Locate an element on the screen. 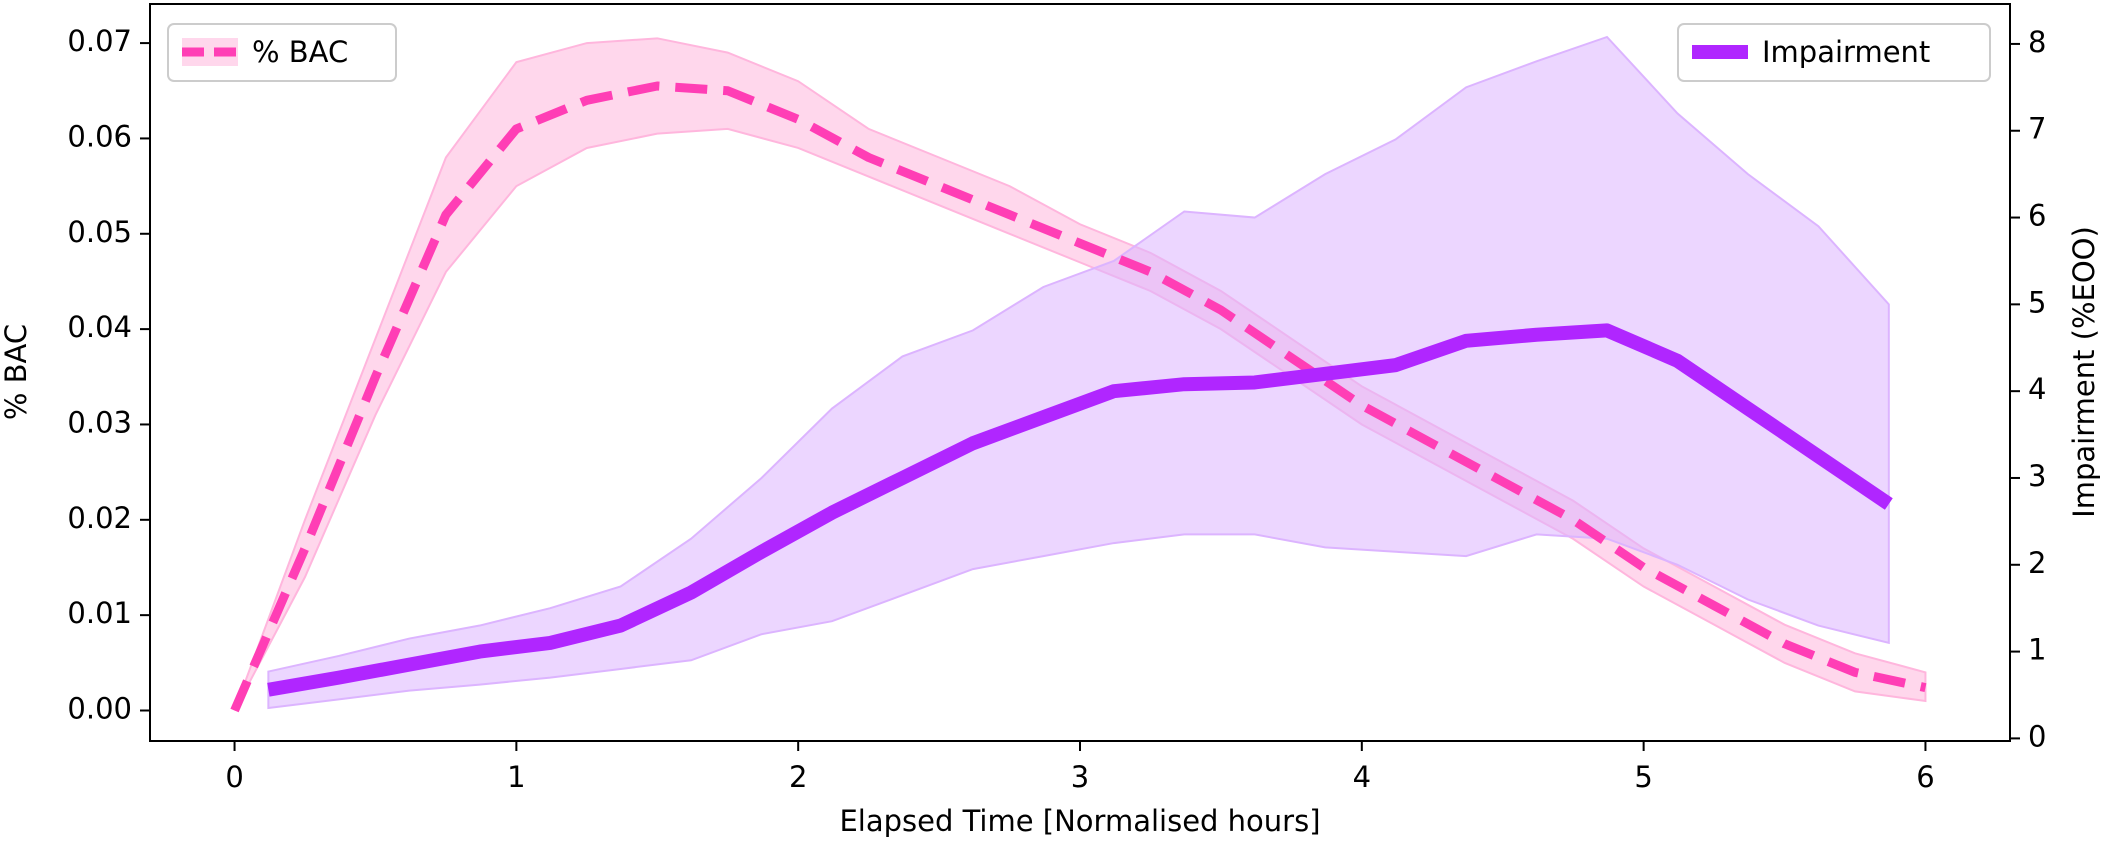  y-tick-label: 0.01 is located at coordinates (99, 613).